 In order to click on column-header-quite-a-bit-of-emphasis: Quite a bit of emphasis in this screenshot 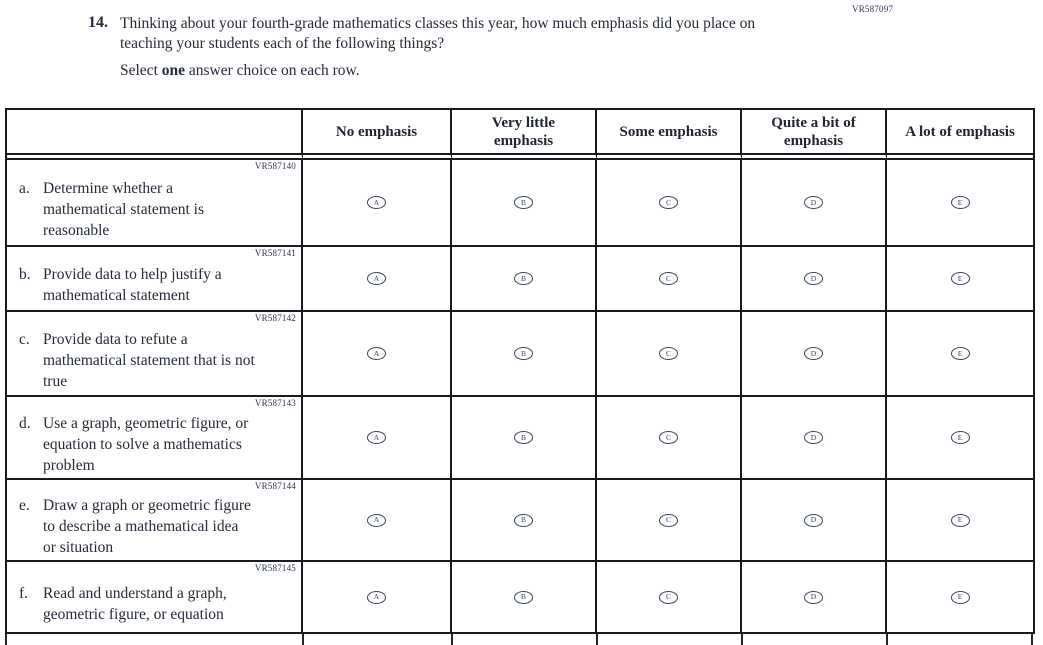, I will do `click(814, 135)`.